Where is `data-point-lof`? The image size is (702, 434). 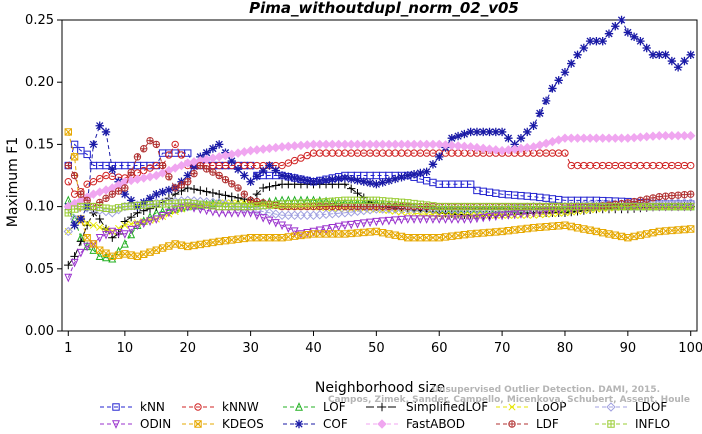
data-point-lof is located at coordinates (131, 234).